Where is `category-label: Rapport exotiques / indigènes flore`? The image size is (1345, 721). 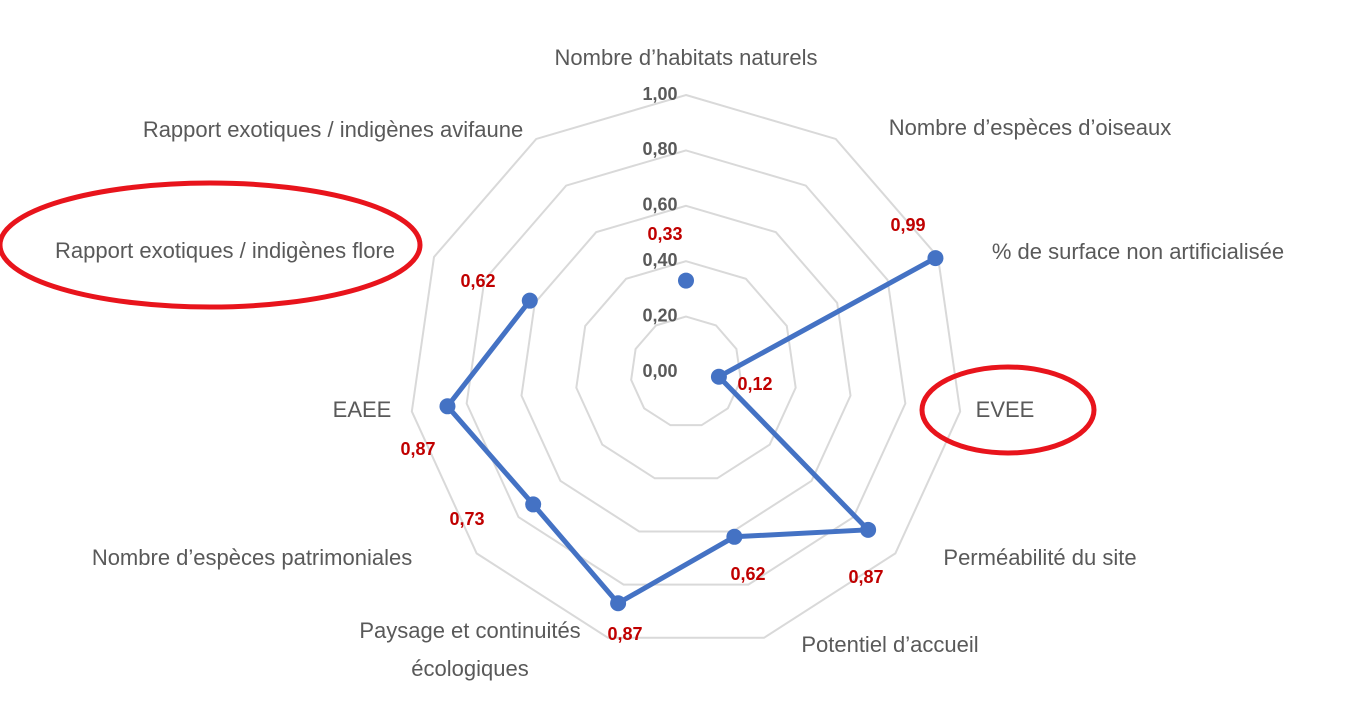 category-label: Rapport exotiques / indigènes flore is located at coordinates (225, 250).